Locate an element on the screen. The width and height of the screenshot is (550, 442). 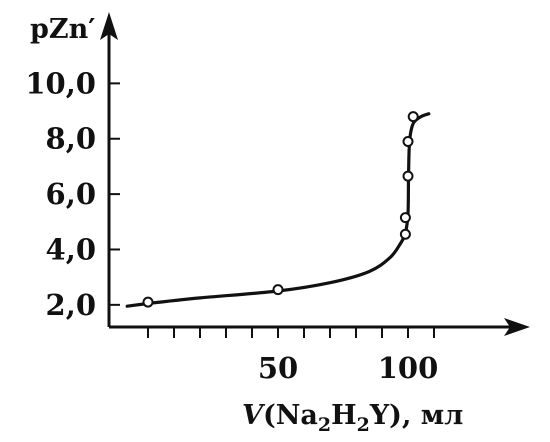
x-axis-title-part: H is located at coordinates (344, 415).